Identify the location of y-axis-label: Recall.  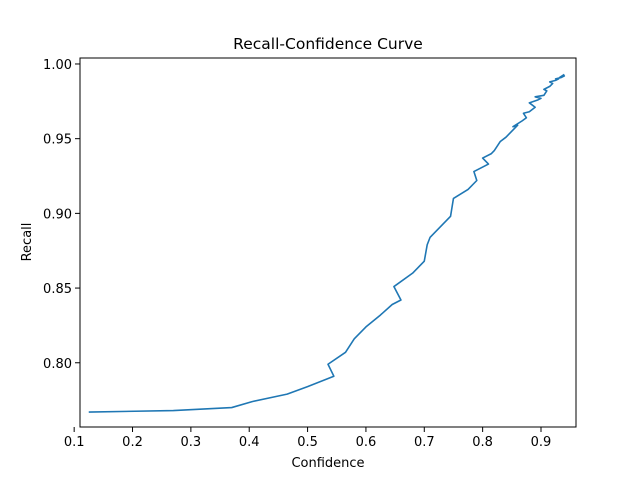
(27, 242).